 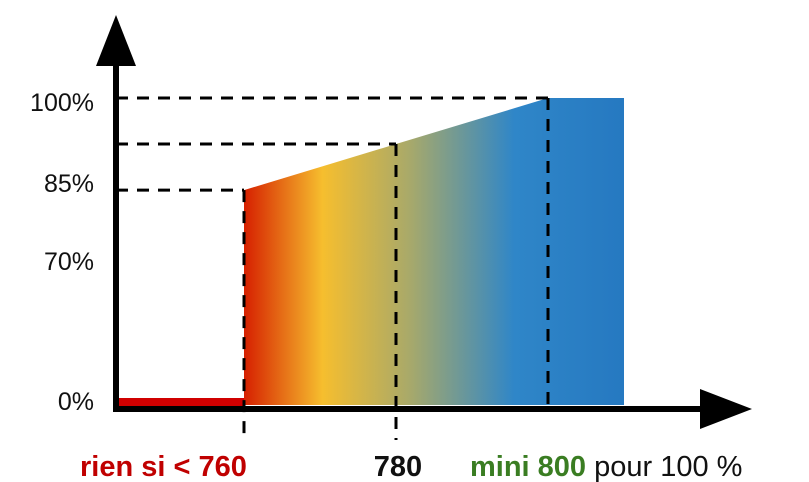 I want to click on y-tick-100: 100%, so click(x=62, y=103).